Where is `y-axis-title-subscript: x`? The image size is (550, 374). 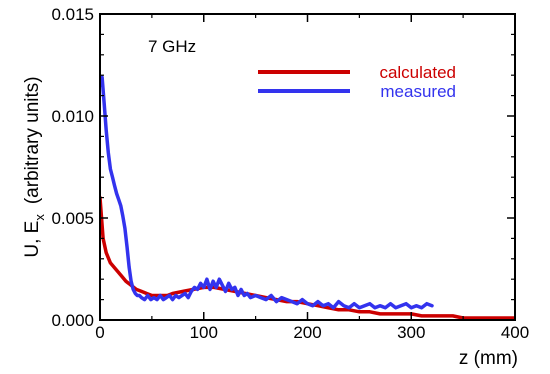 y-axis-title-subscript: x is located at coordinates (39, 217).